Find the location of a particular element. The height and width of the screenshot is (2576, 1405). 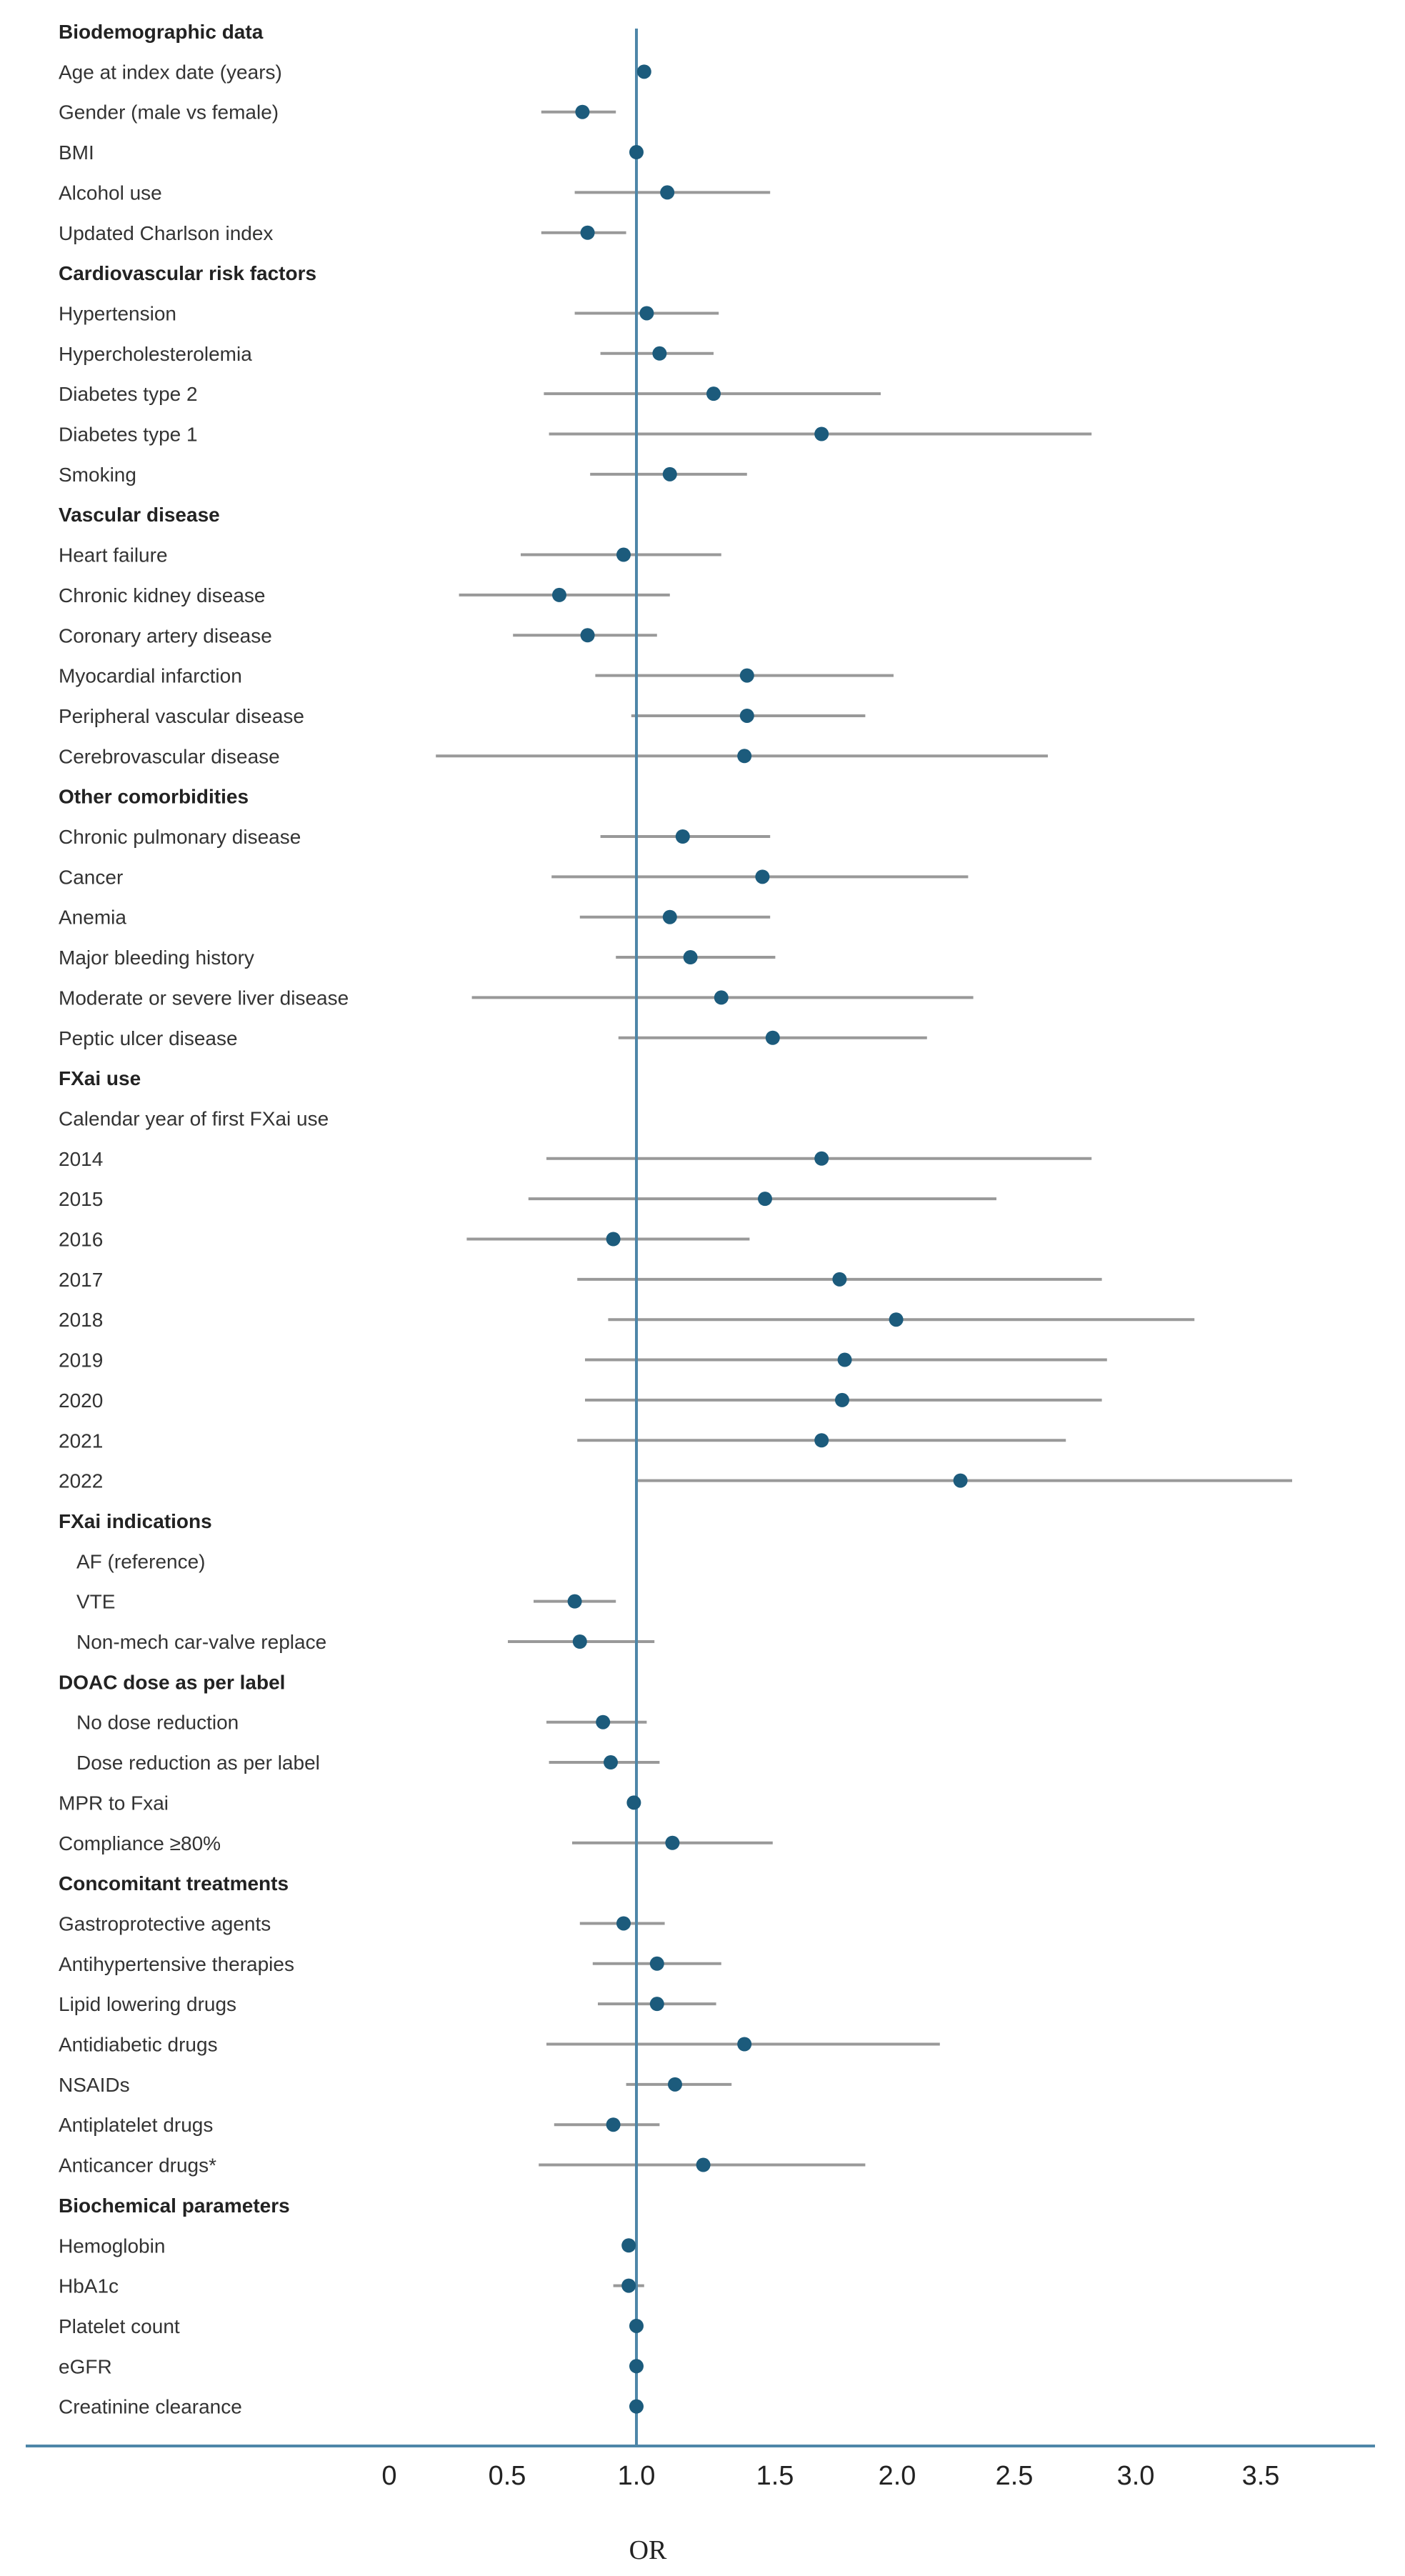

x-tick-label: 1.5 is located at coordinates (775, 2476).